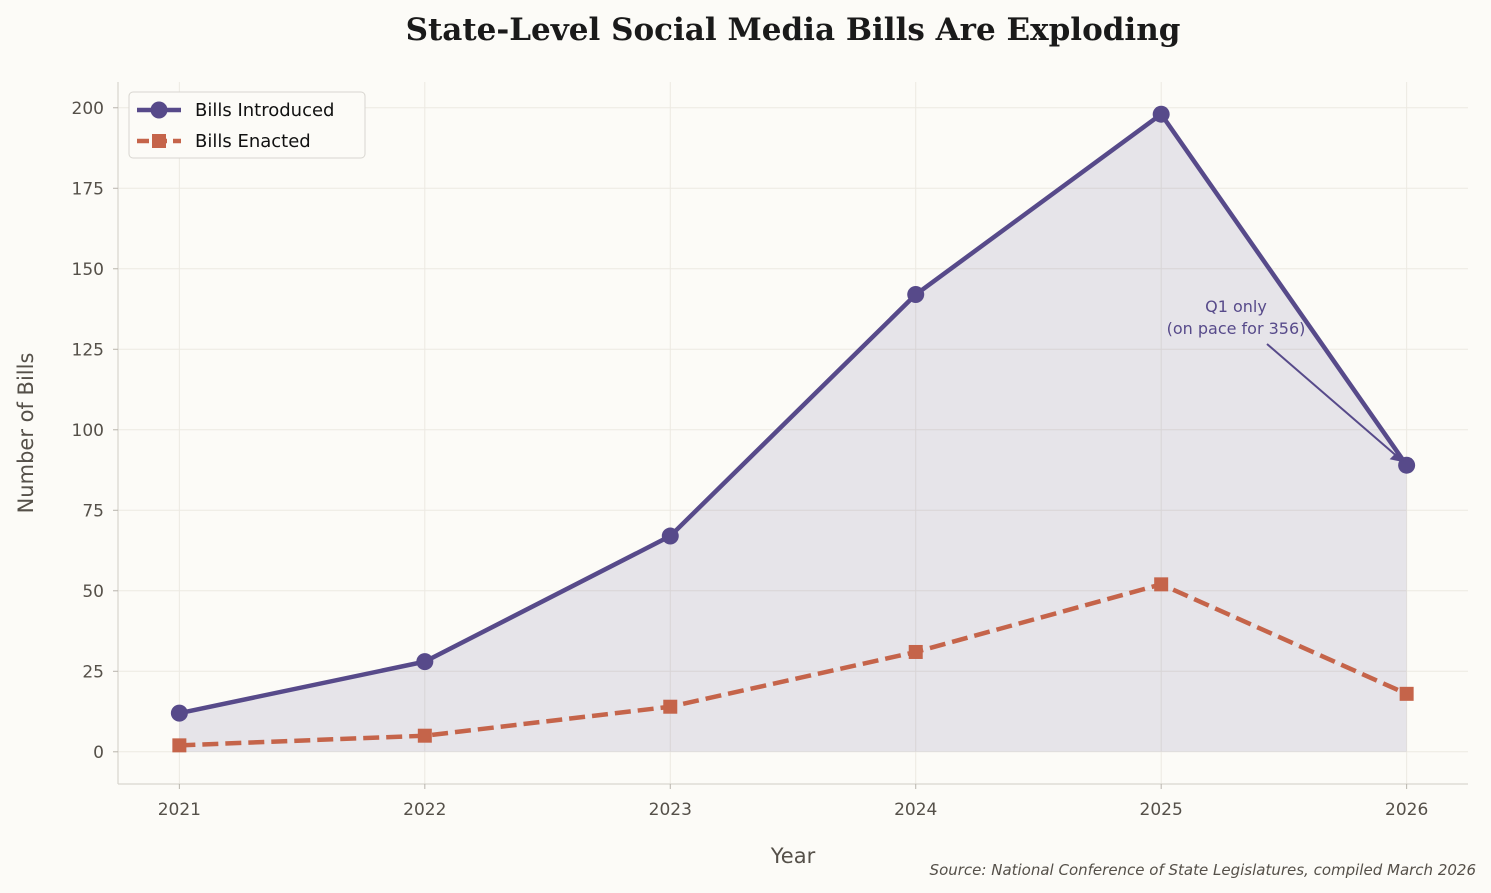 This screenshot has width=1491, height=893. Describe the element at coordinates (1335, 402) in the screenshot. I see `annotation-arrow` at that location.